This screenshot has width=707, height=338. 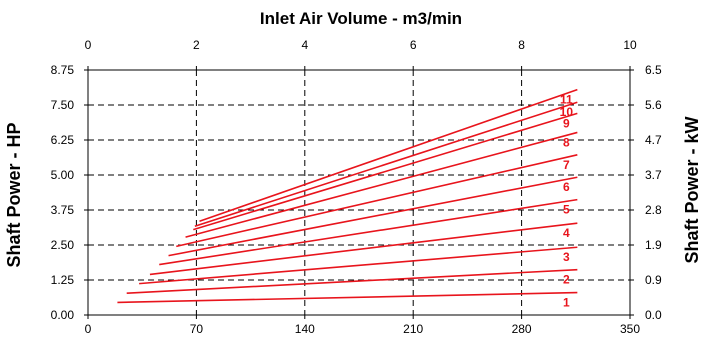 I want to click on y-left-tick-label: 8.75, so click(x=63, y=70).